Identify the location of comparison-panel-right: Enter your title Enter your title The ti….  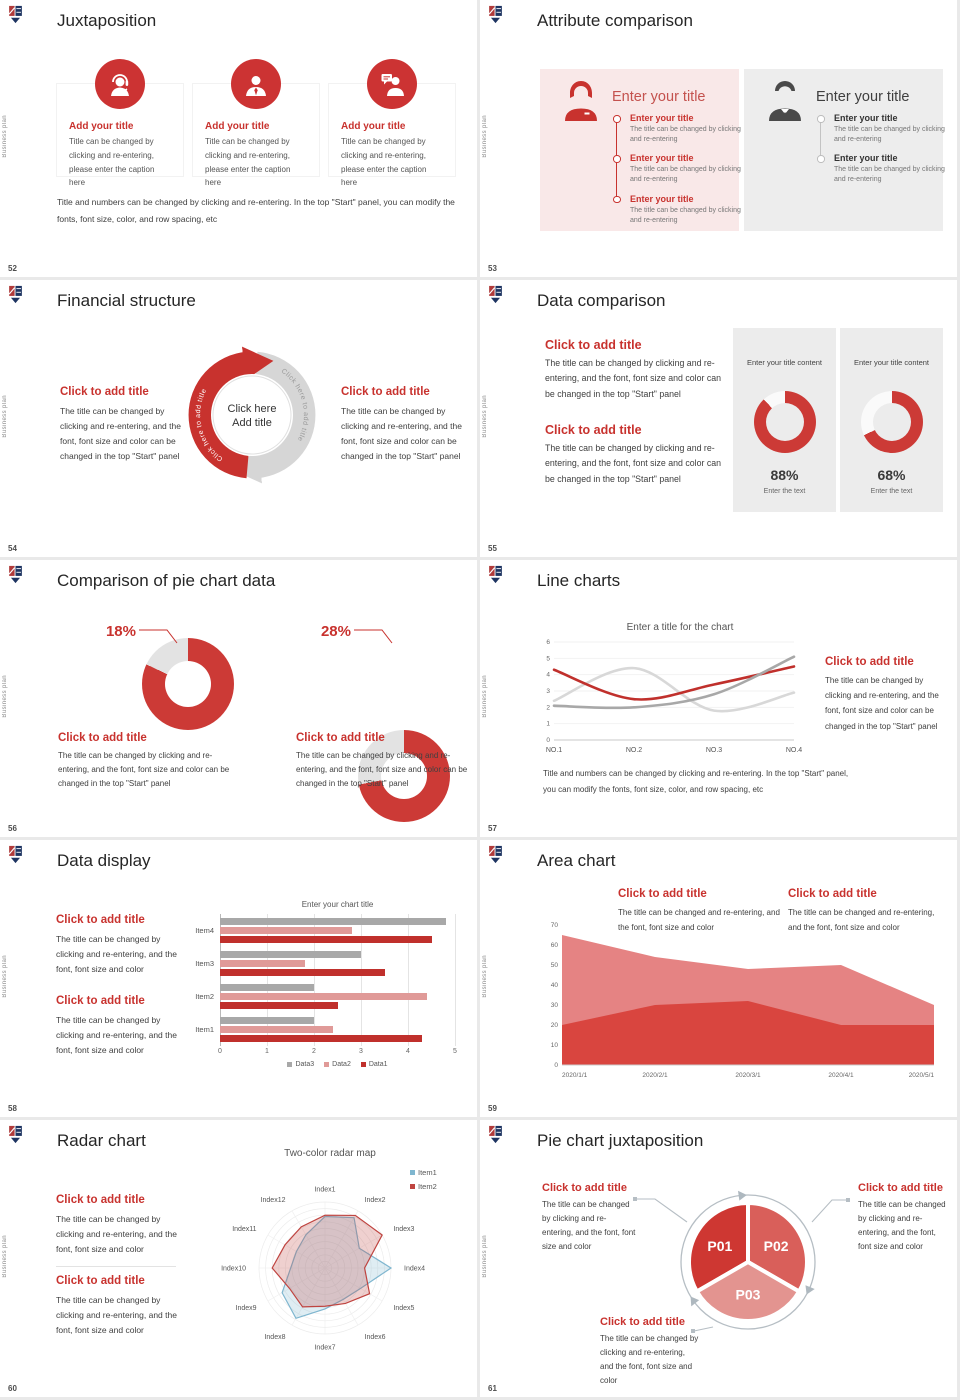
(844, 150).